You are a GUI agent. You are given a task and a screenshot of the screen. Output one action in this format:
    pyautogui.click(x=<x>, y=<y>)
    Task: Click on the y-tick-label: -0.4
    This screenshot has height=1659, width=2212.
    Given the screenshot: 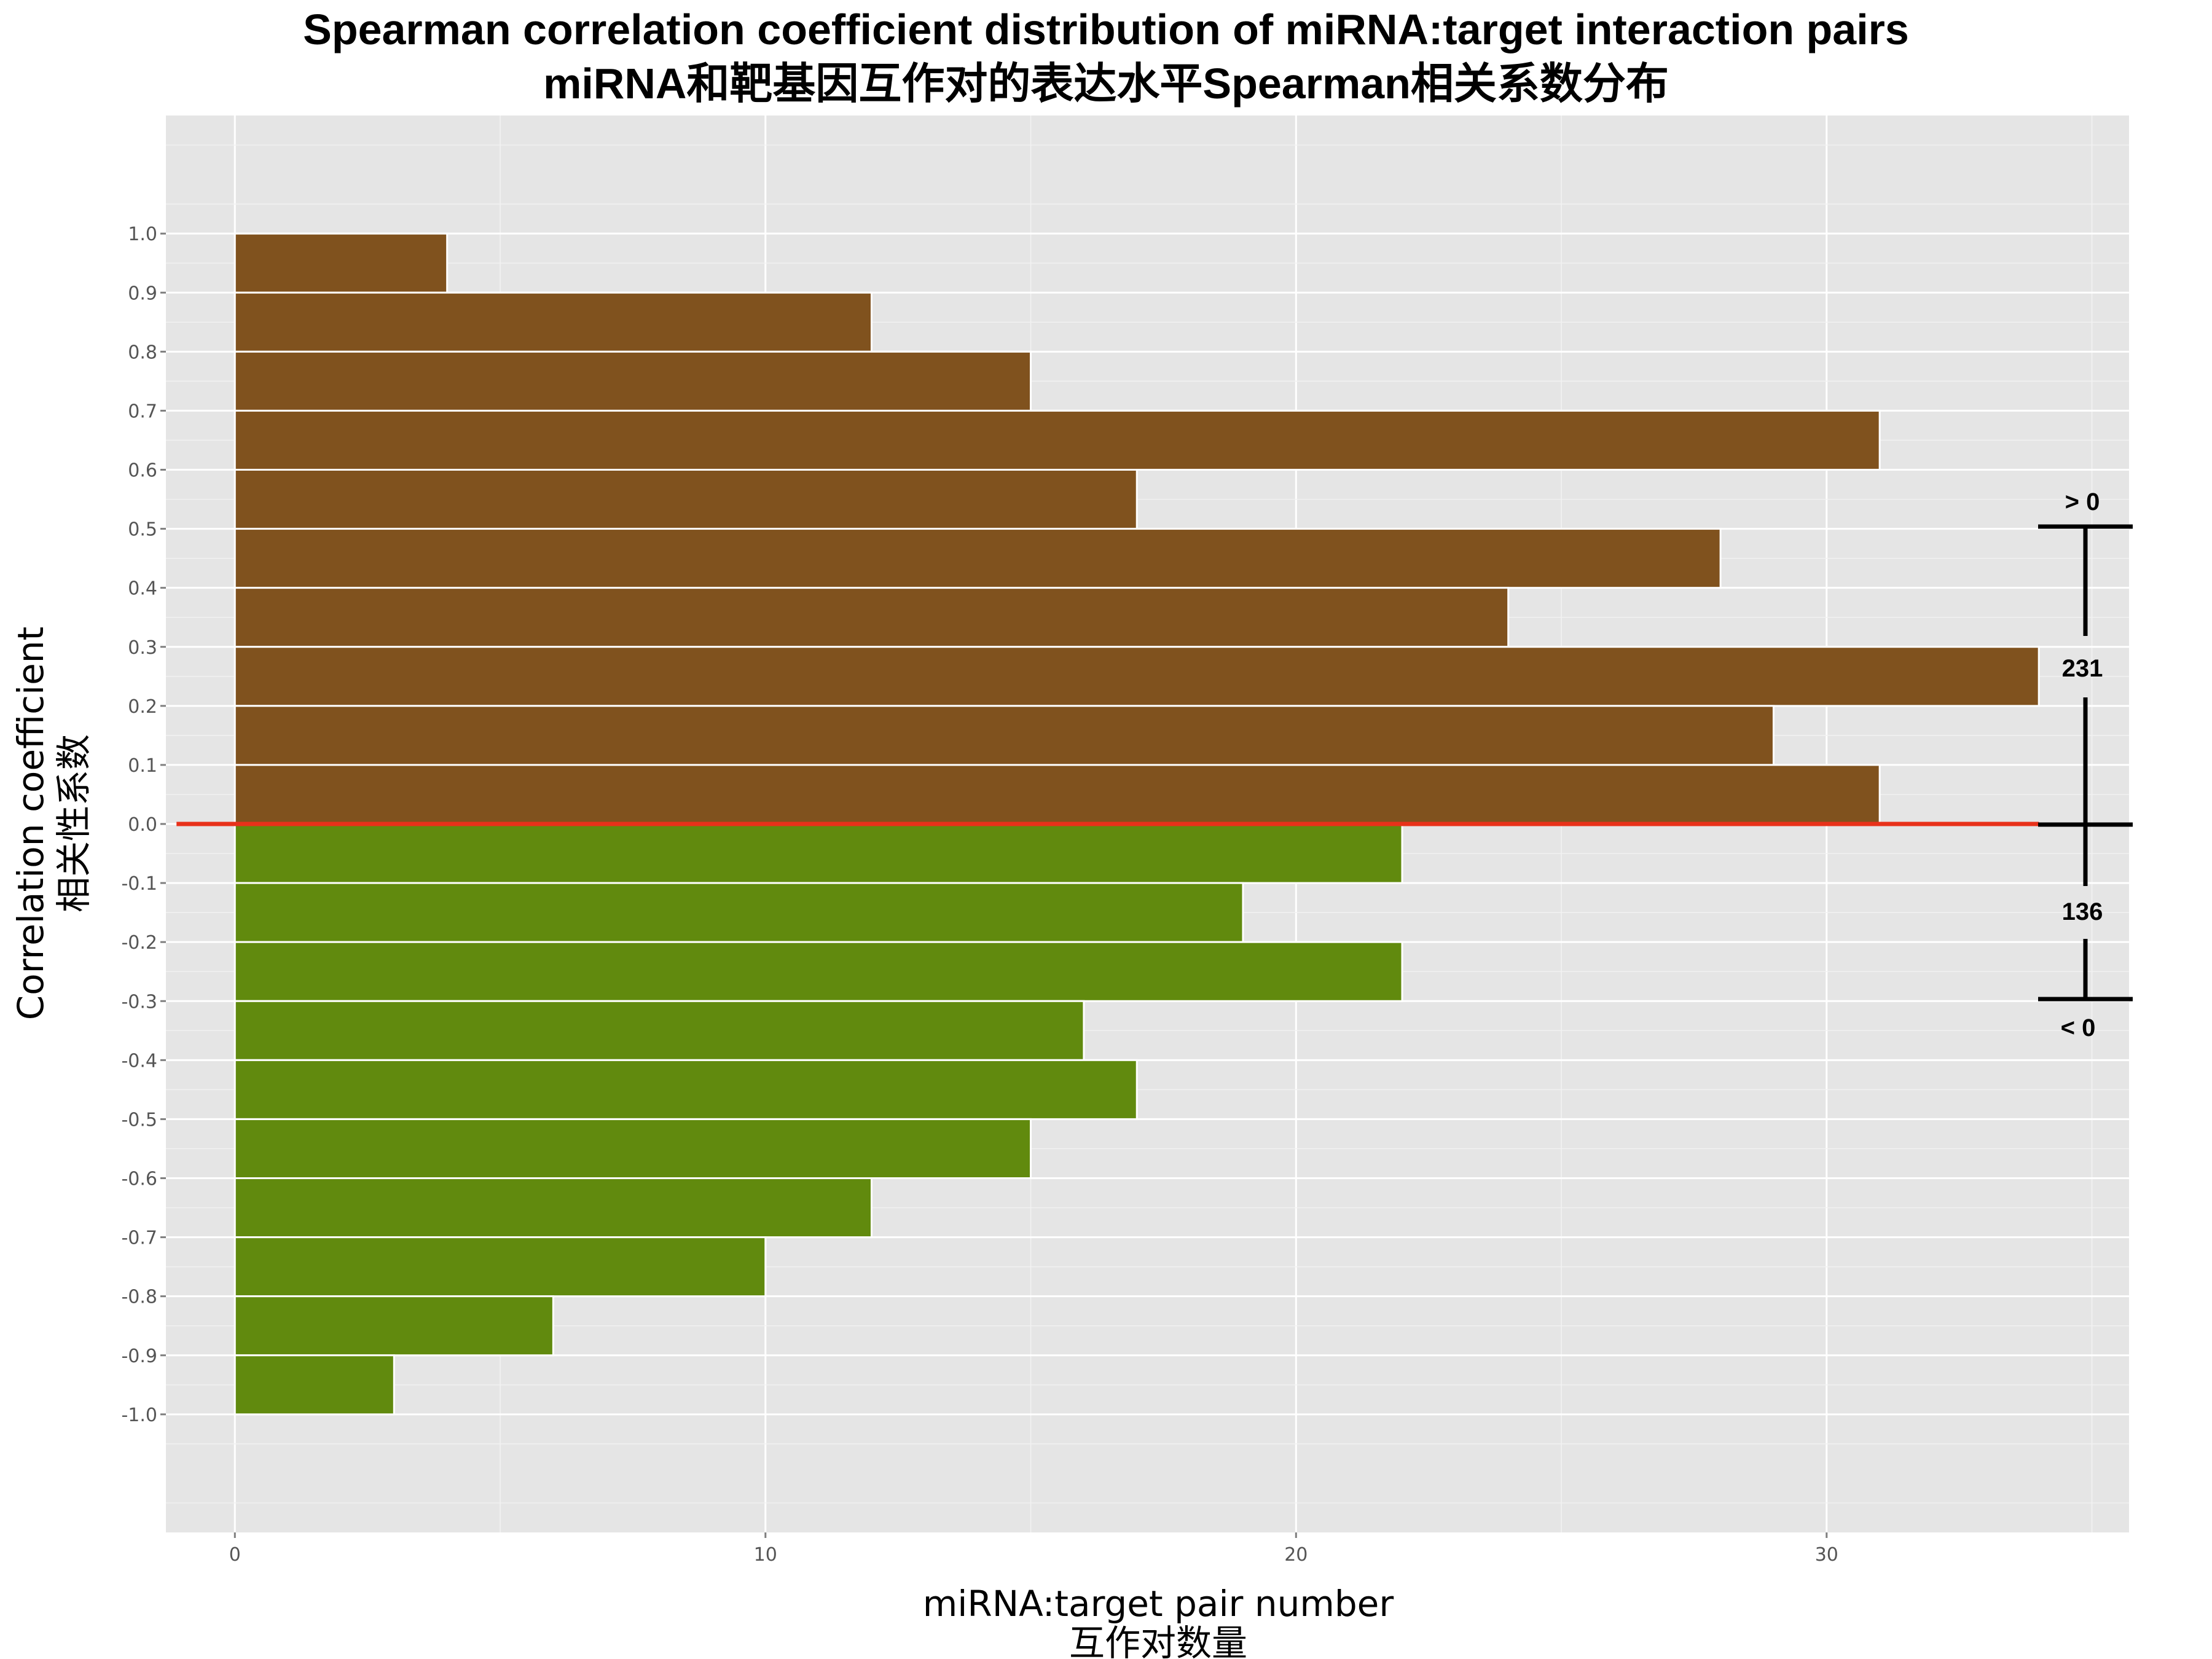 What is the action you would take?
    pyautogui.click(x=139, y=1061)
    